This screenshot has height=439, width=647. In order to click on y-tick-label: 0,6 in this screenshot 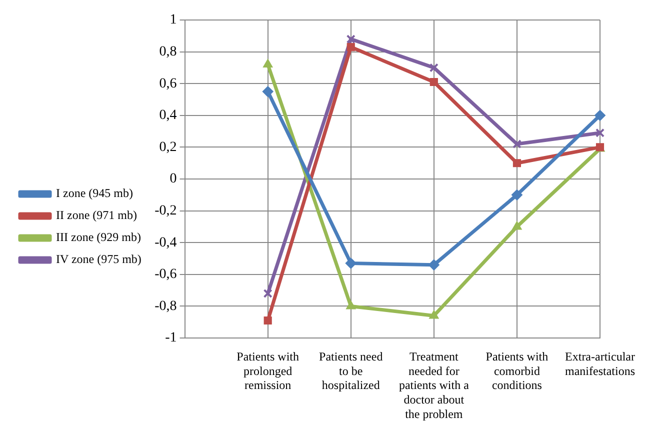, I will do `click(168, 84)`.